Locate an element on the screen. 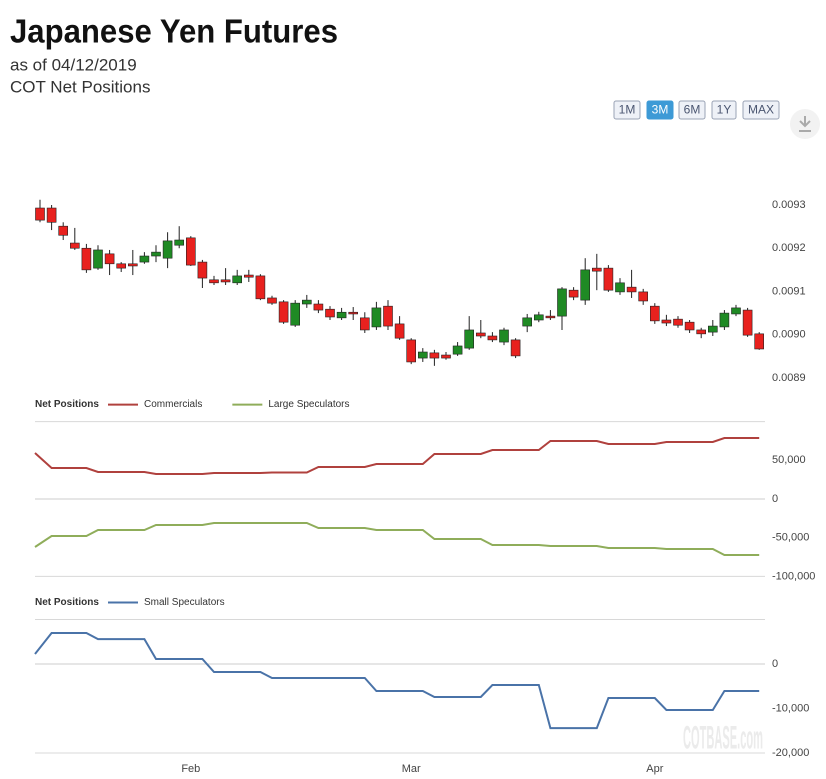 This screenshot has height=779, width=826. y-tick-label: -50,000 is located at coordinates (790, 538).